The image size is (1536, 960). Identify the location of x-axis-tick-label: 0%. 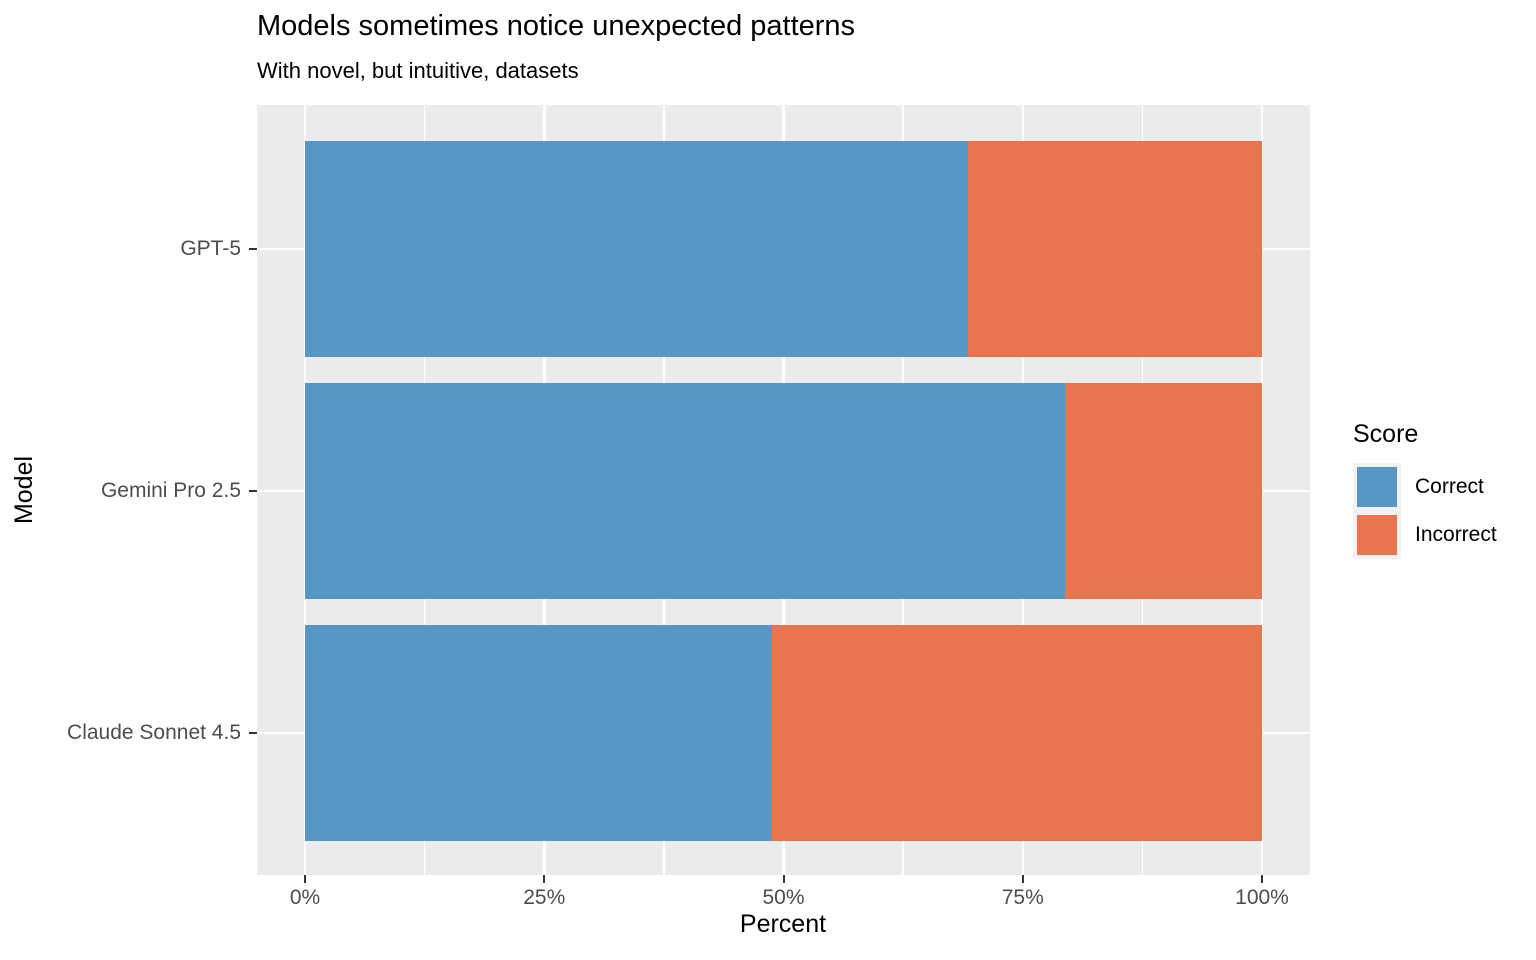
(305, 897).